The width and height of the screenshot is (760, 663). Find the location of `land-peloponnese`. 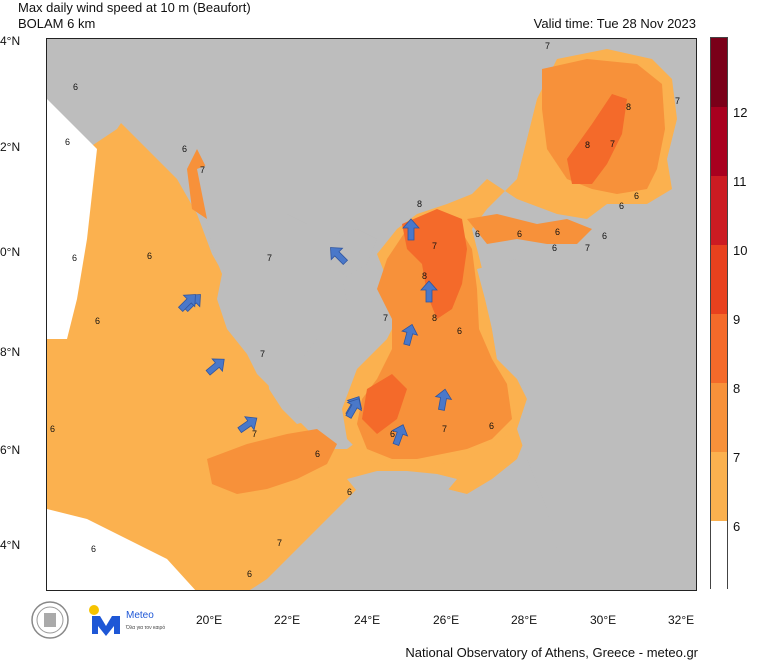

land-peloponnese is located at coordinates (294, 391).